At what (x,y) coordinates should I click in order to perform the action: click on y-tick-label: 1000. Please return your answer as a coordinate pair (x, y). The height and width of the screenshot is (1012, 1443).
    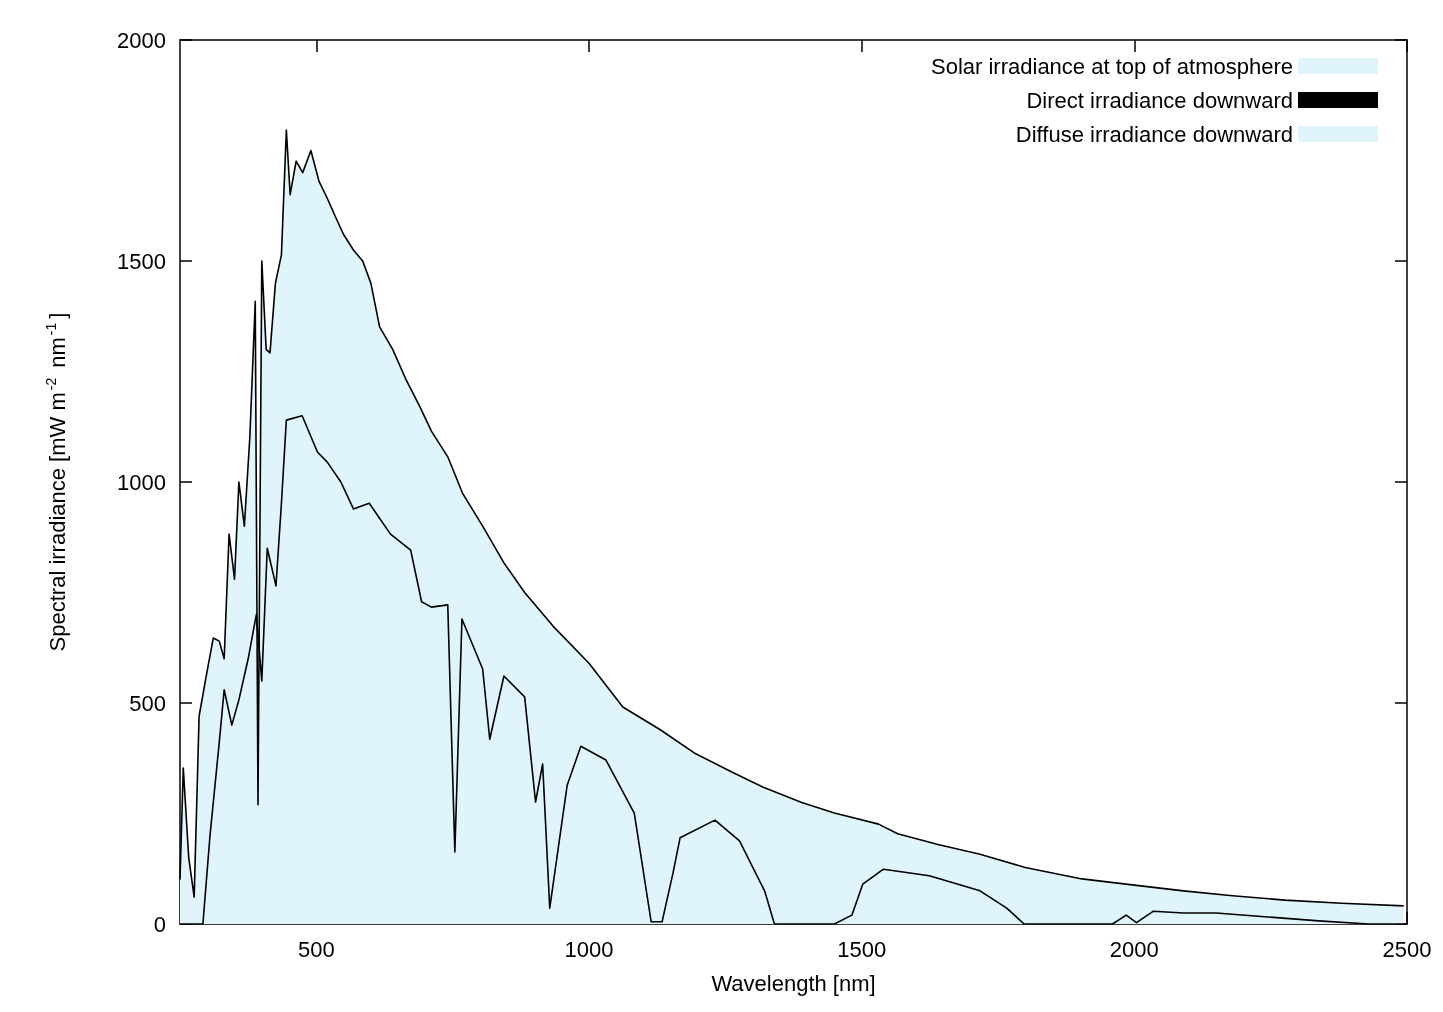
    Looking at the image, I should click on (141, 482).